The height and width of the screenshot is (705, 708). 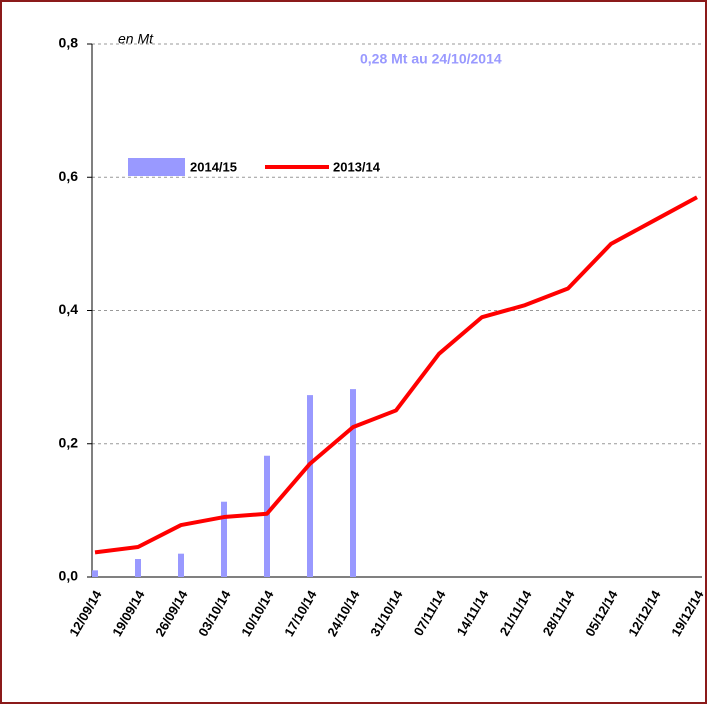 What do you see at coordinates (357, 166) in the screenshot?
I see `legend-label: 2013/14` at bounding box center [357, 166].